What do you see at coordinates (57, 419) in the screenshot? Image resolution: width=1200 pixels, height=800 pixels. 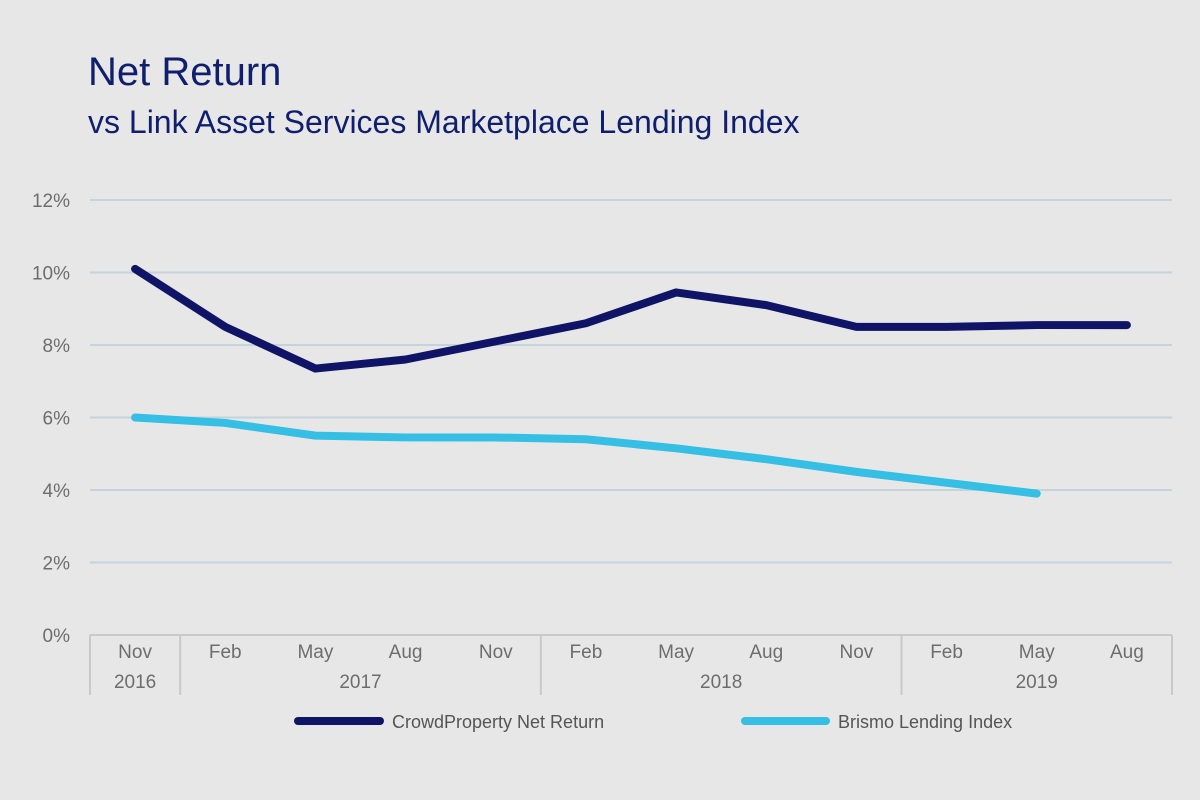 I see `y-tick-label: 6%` at bounding box center [57, 419].